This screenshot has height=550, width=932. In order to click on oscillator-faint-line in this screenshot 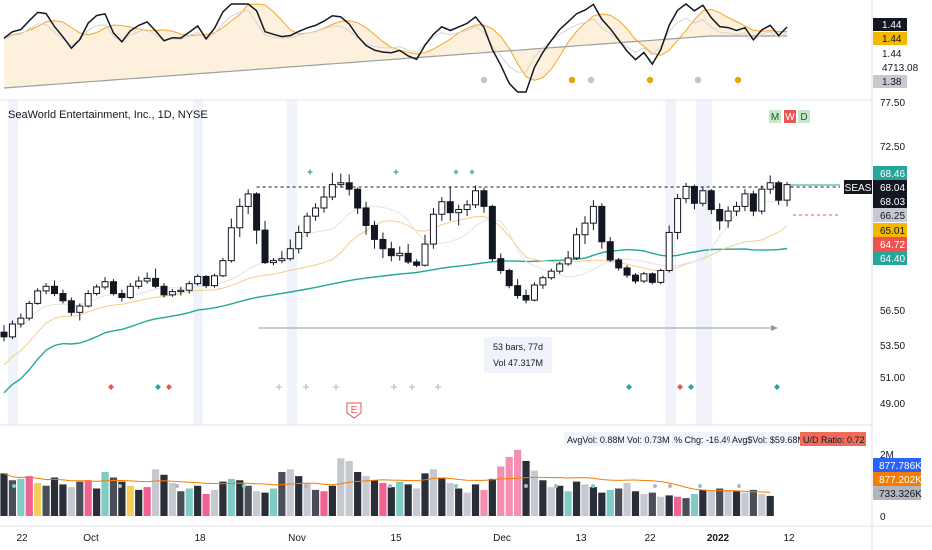, I will do `click(395, 41)`.